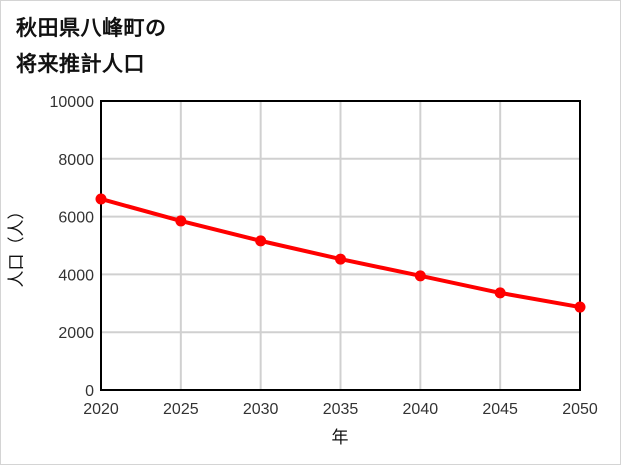  I want to click on x-axis-ticks: 2020 2025 2030 2035 2040 2045 2050, so click(340, 409).